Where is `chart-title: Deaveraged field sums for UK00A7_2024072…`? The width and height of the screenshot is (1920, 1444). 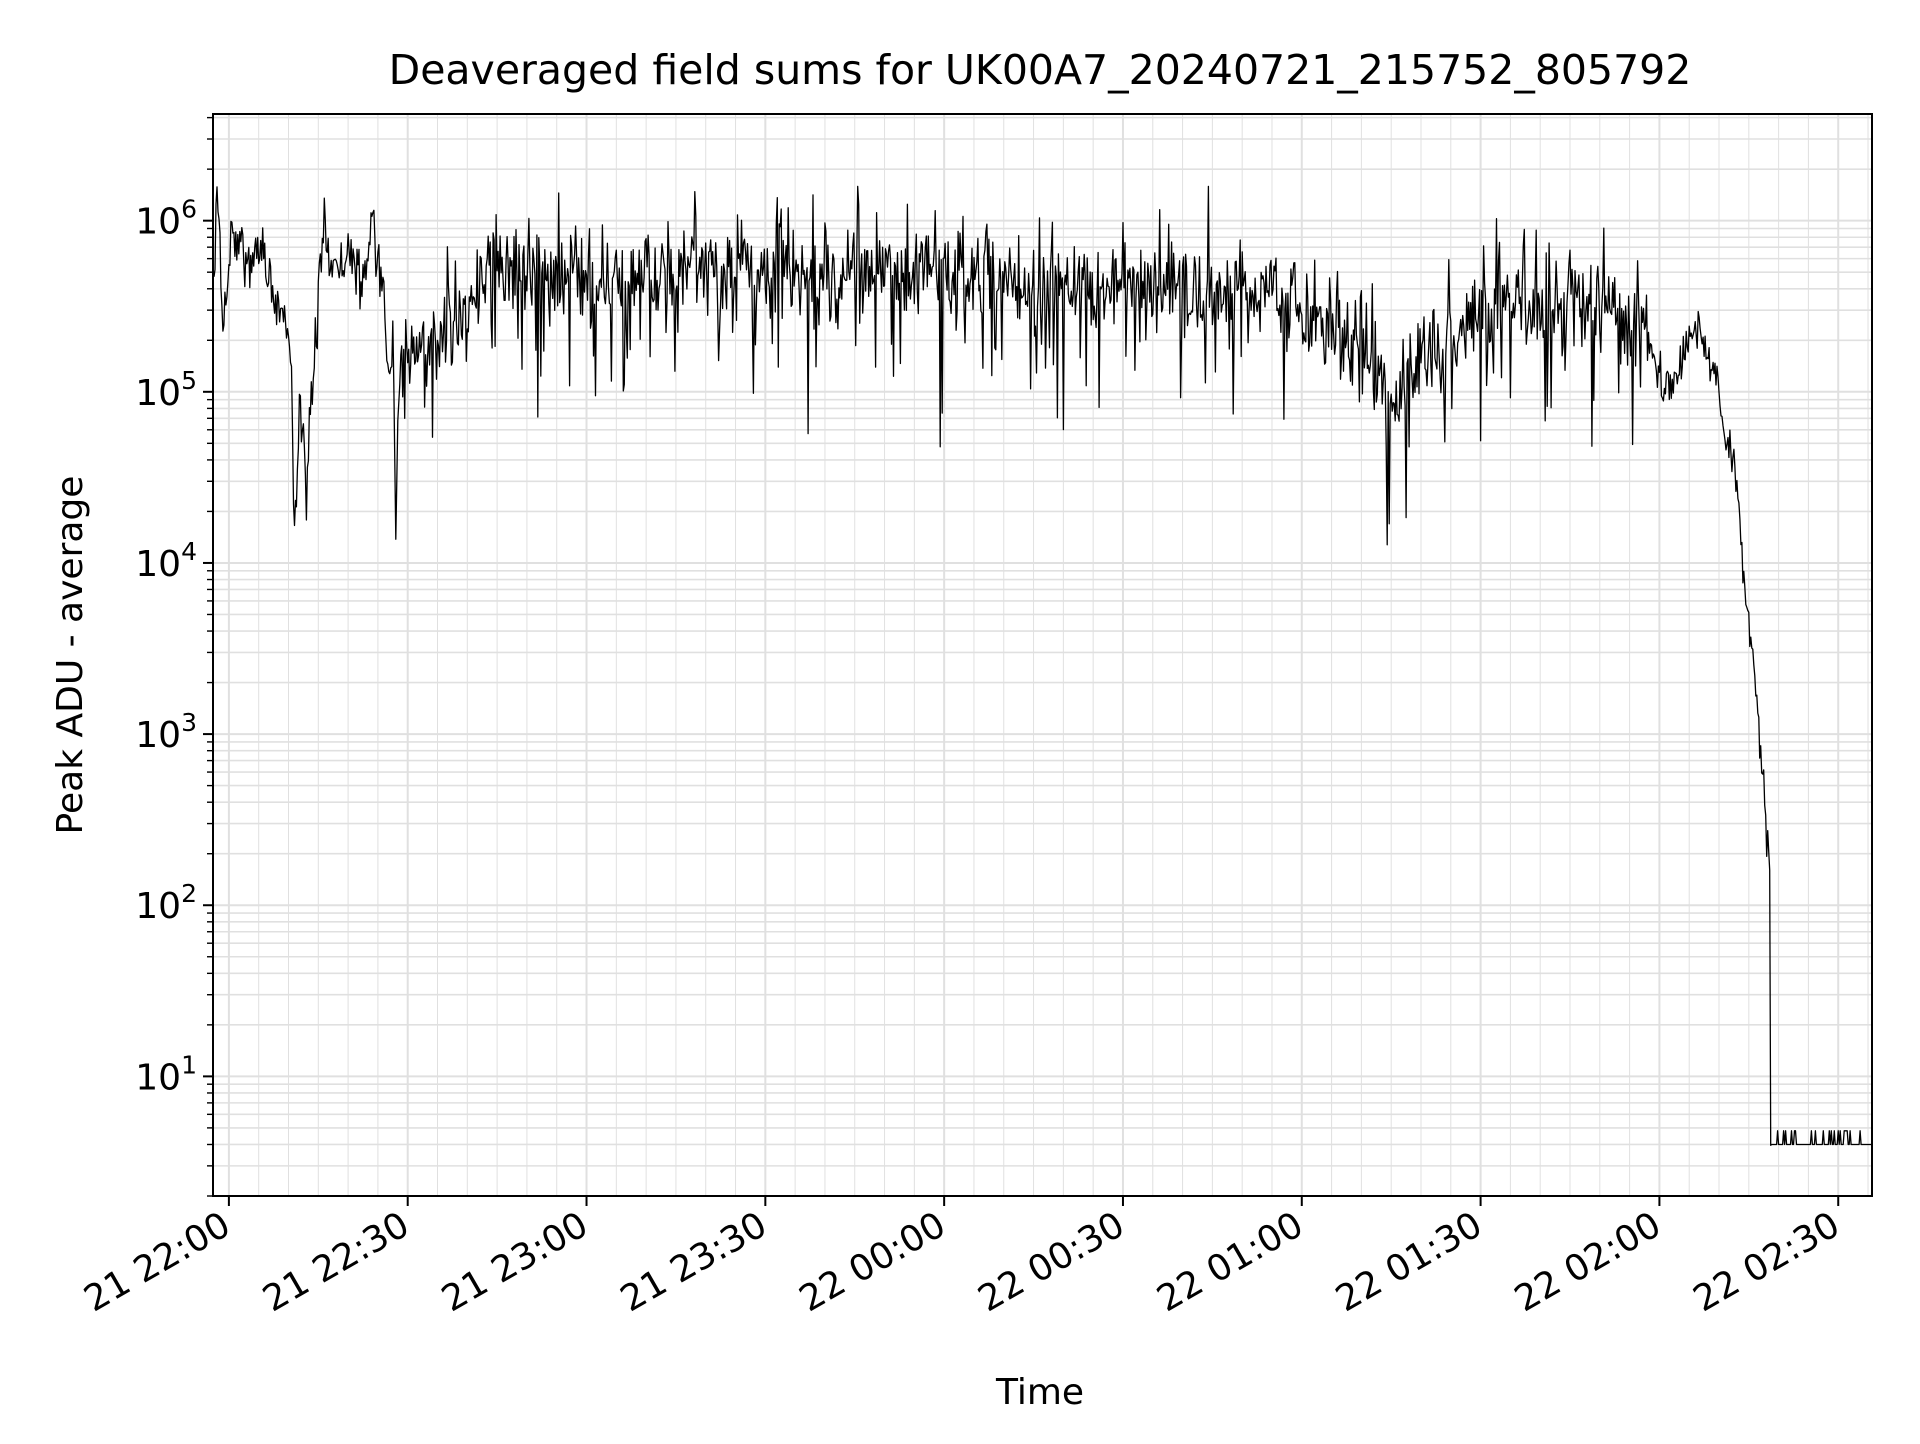
chart-title: Deaveraged field sums for UK00A7_2024072… is located at coordinates (1040, 70).